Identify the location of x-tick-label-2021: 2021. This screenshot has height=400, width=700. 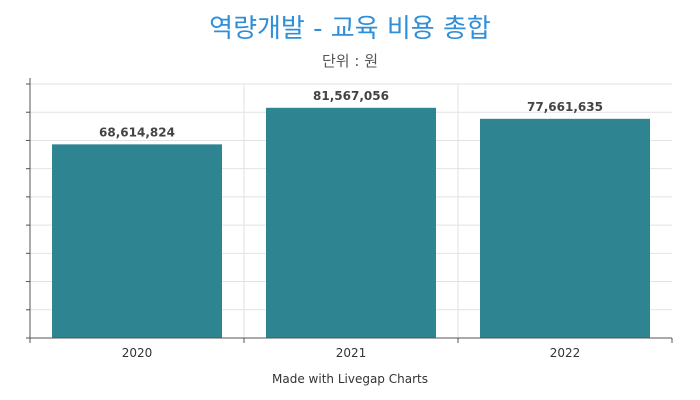
(351, 353).